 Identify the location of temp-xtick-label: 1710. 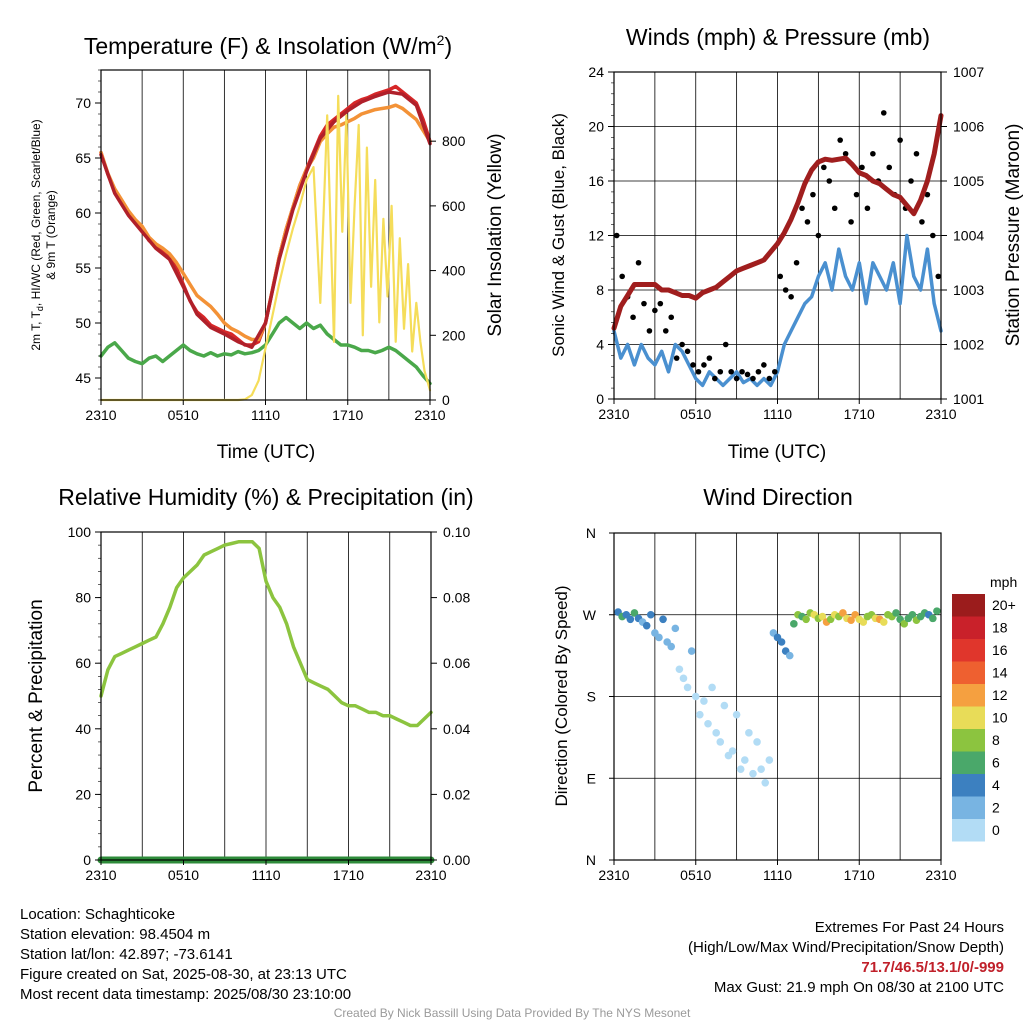
(347, 415).